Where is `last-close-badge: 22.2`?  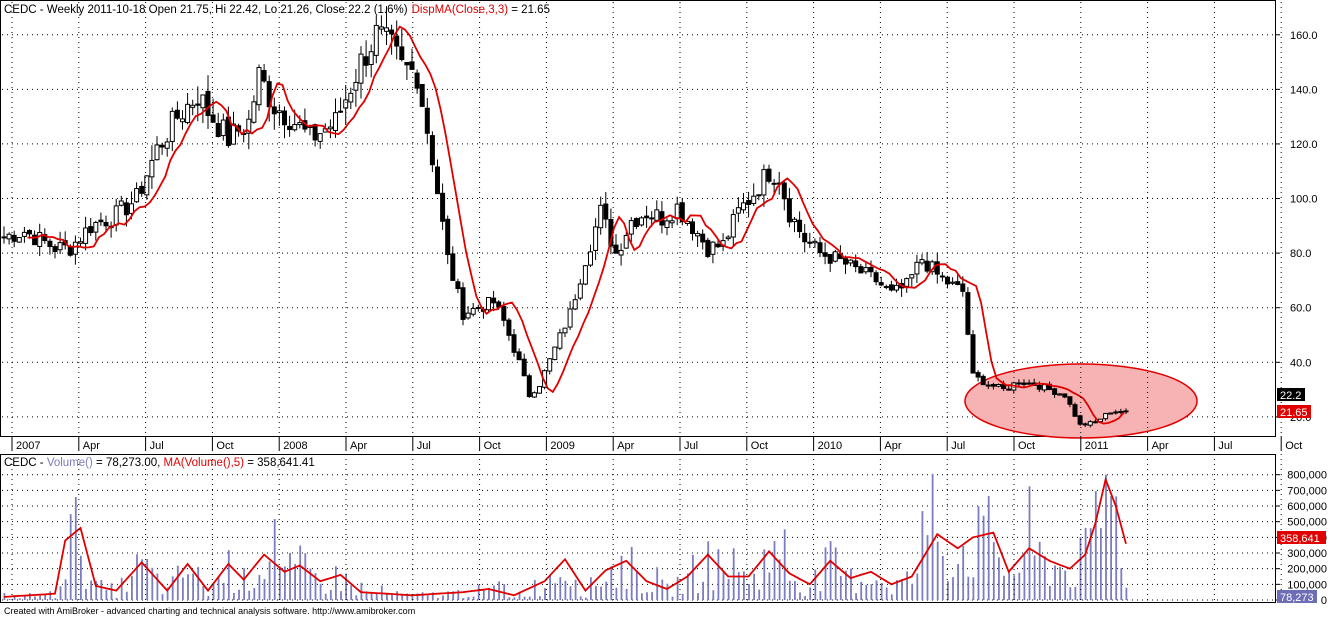
last-close-badge: 22.2 is located at coordinates (1291, 395).